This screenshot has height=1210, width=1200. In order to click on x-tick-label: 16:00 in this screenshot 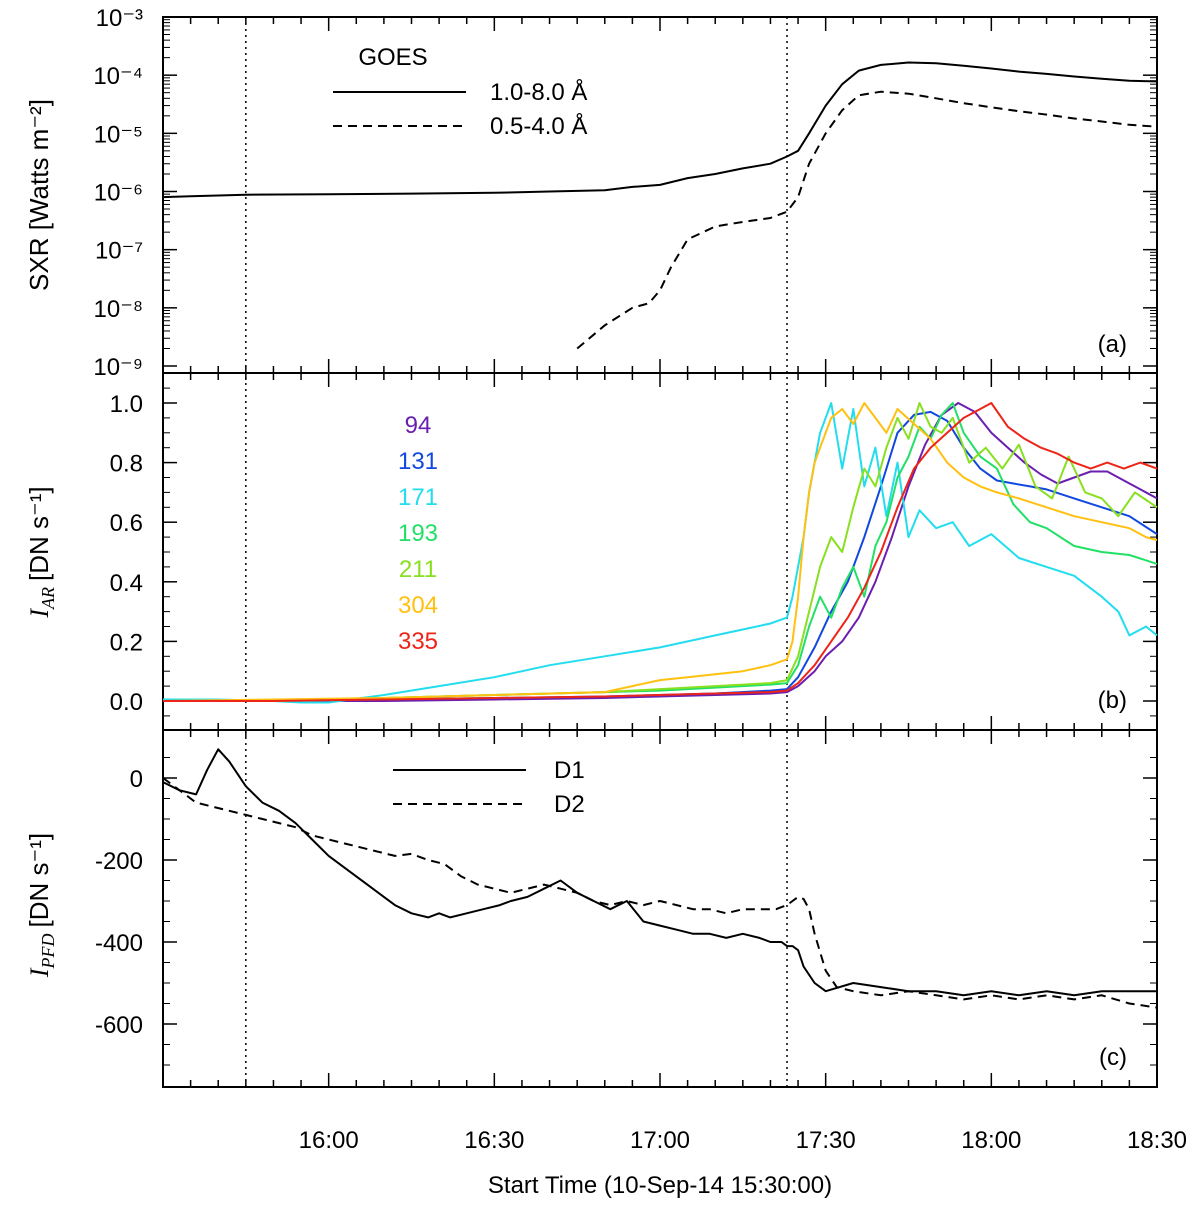, I will do `click(329, 1140)`.